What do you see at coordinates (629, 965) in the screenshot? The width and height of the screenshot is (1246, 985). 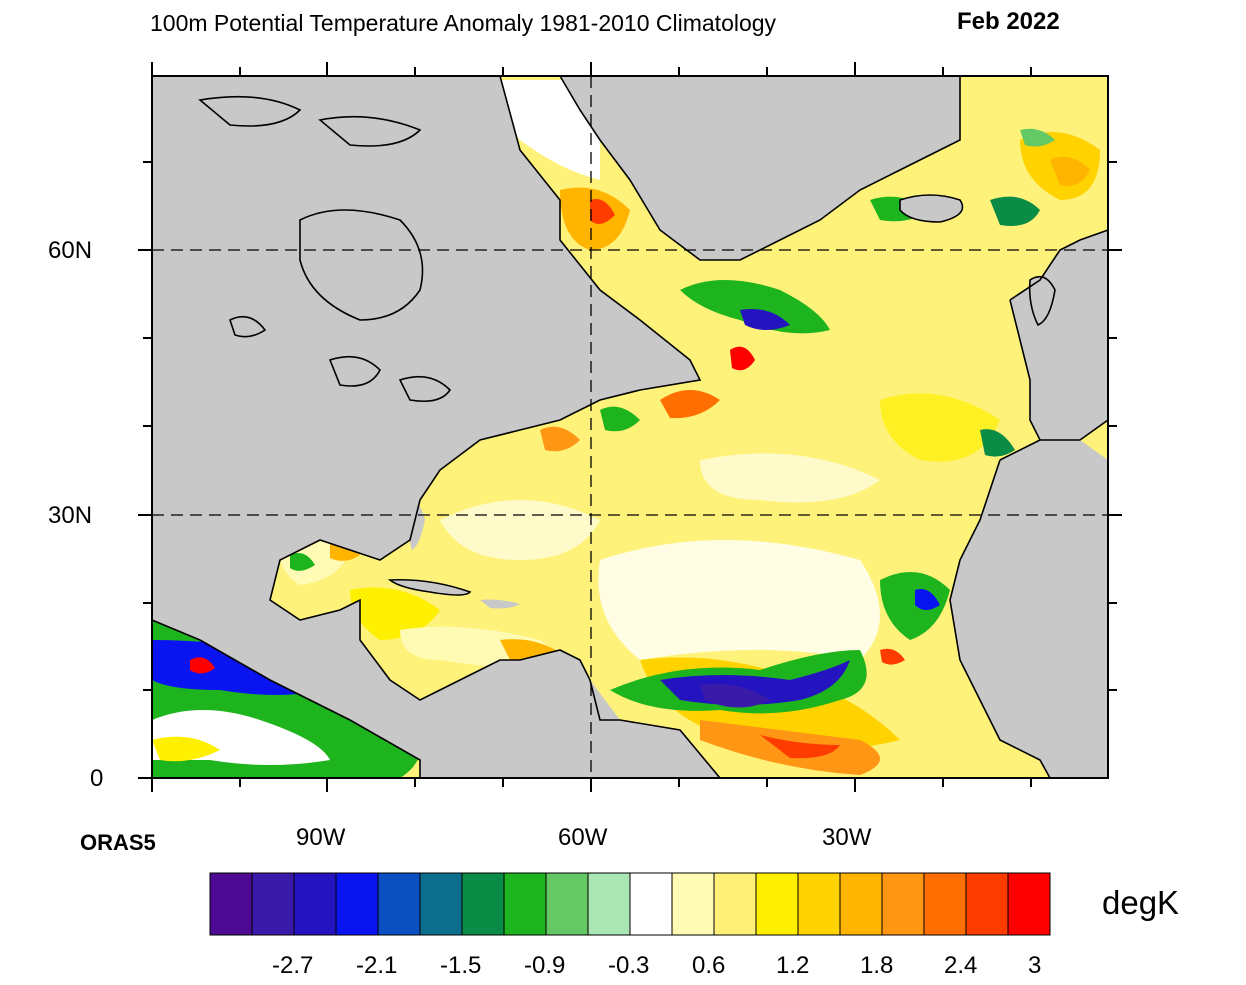 I see `colorbar-tick-label: -0.3` at bounding box center [629, 965].